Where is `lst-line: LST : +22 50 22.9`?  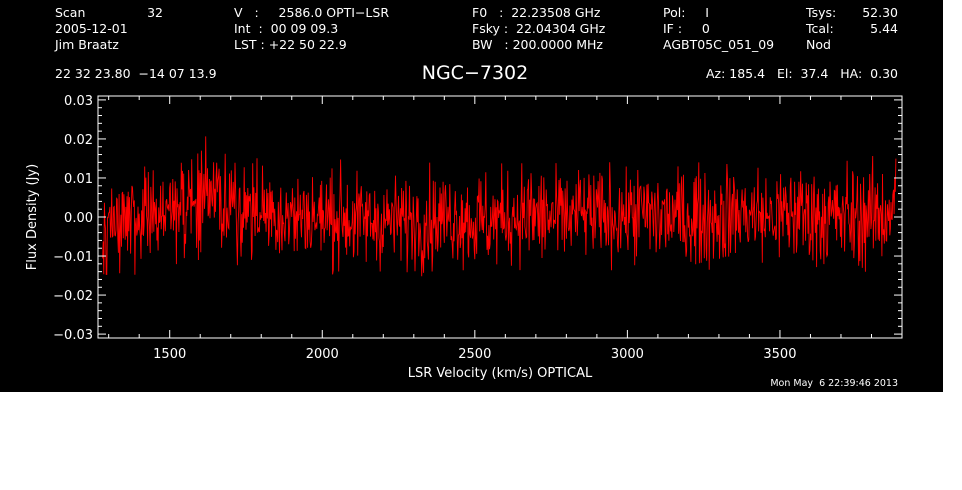
lst-line: LST : +22 50 22.9 is located at coordinates (290, 44).